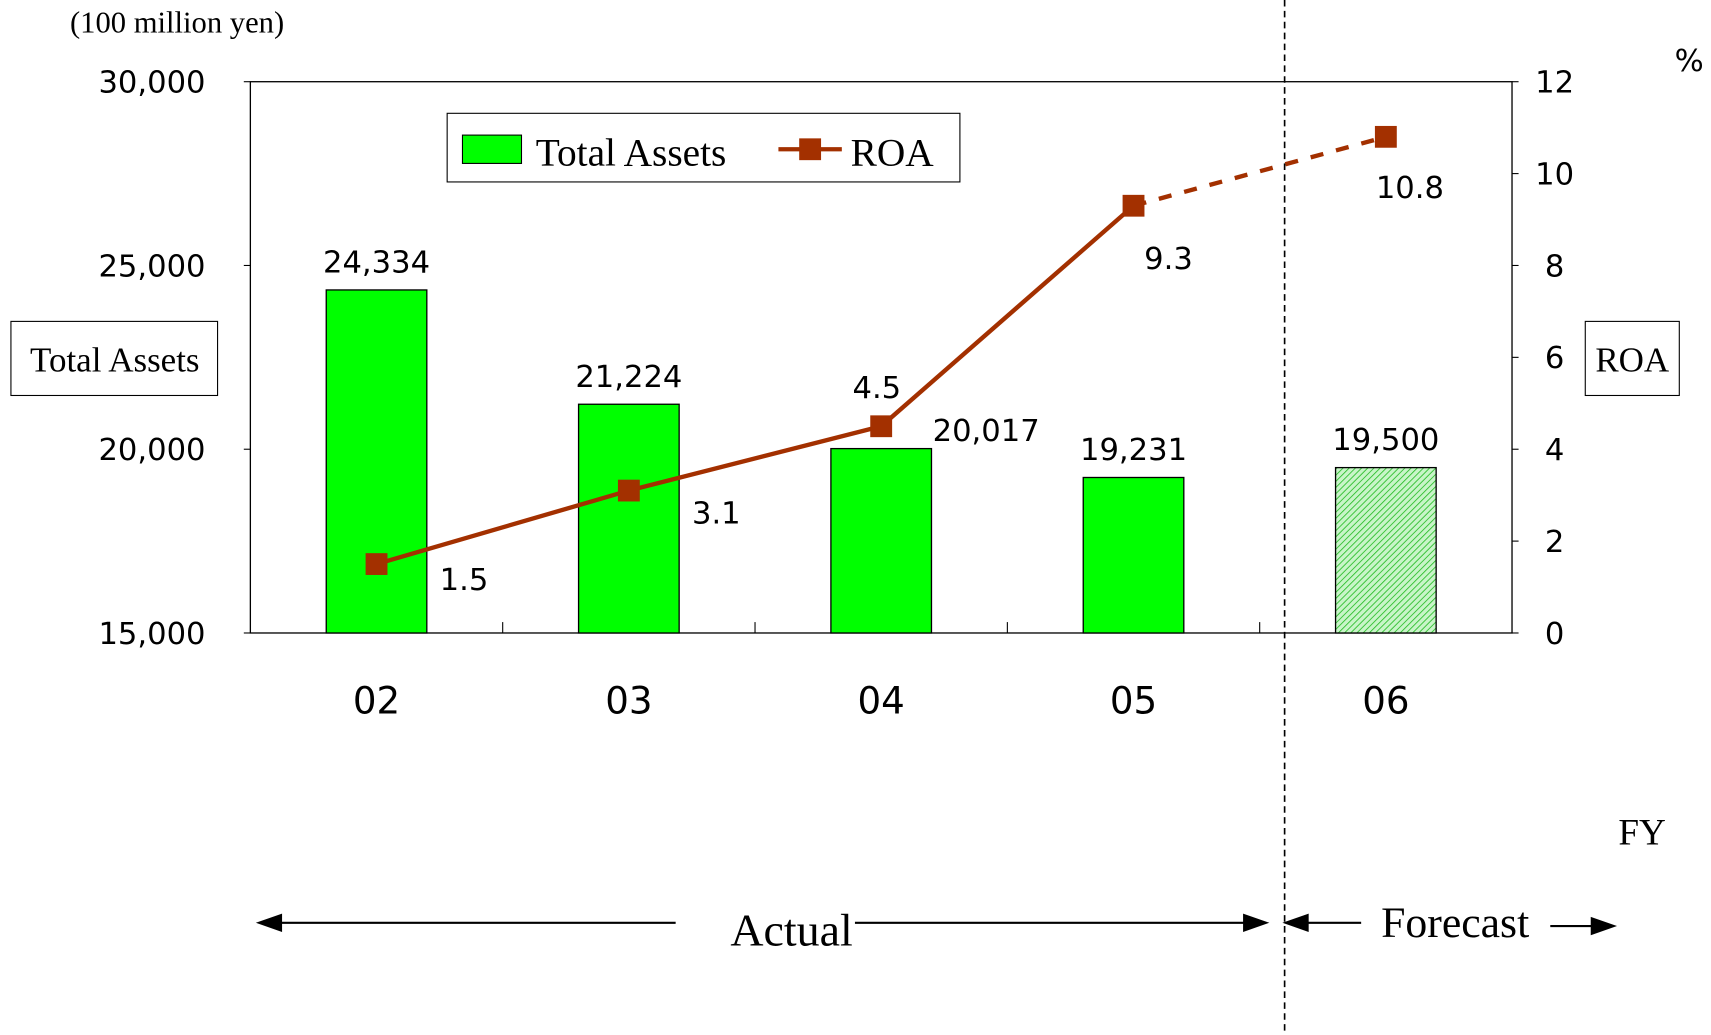  I want to click on y2-tick-label: 8, so click(1554, 266).